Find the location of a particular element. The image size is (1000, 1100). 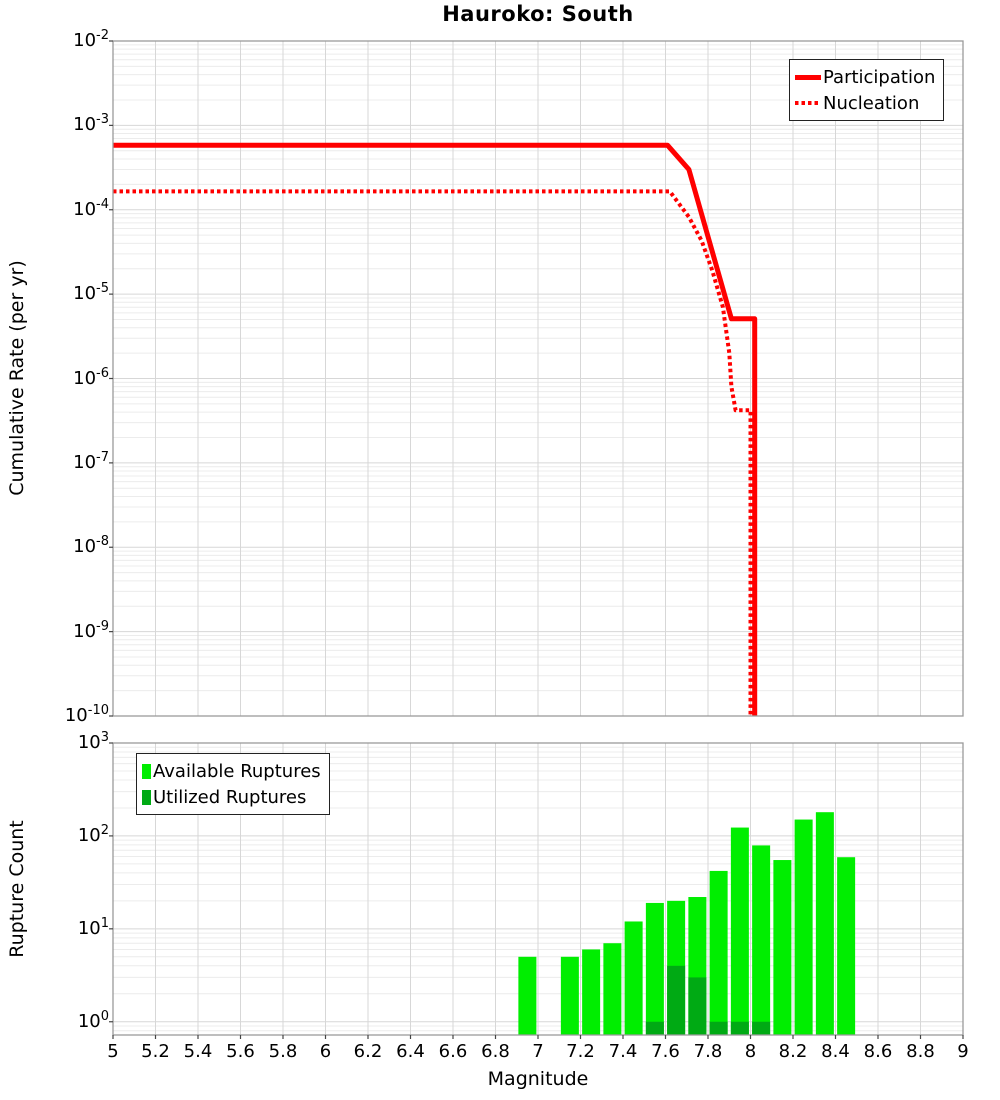

y-tick-label: 10¹ is located at coordinates (93, 927).